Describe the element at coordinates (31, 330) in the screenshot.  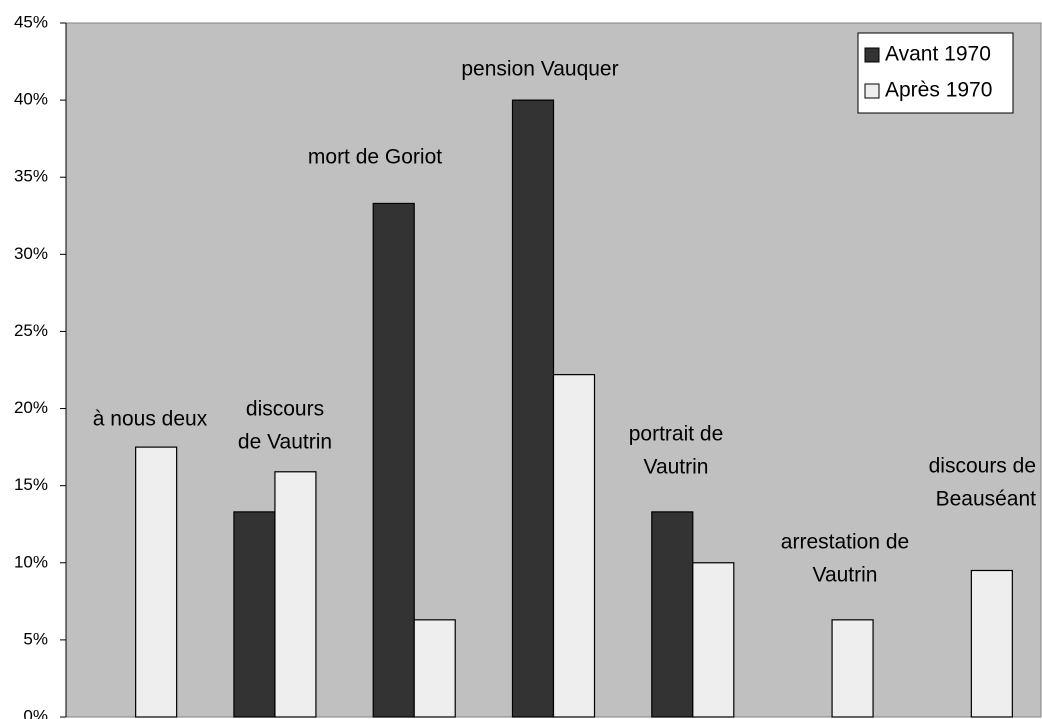
I see `y-tick-label: 25%` at that location.